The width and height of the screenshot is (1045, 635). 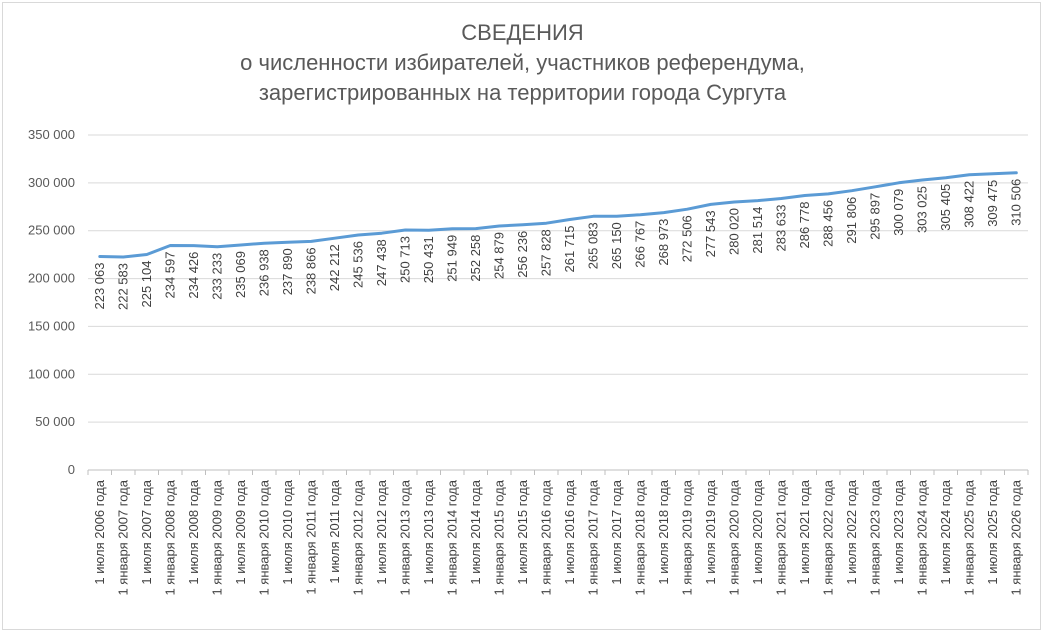 What do you see at coordinates (898, 212) in the screenshot?
I see `data-label: 300 079` at bounding box center [898, 212].